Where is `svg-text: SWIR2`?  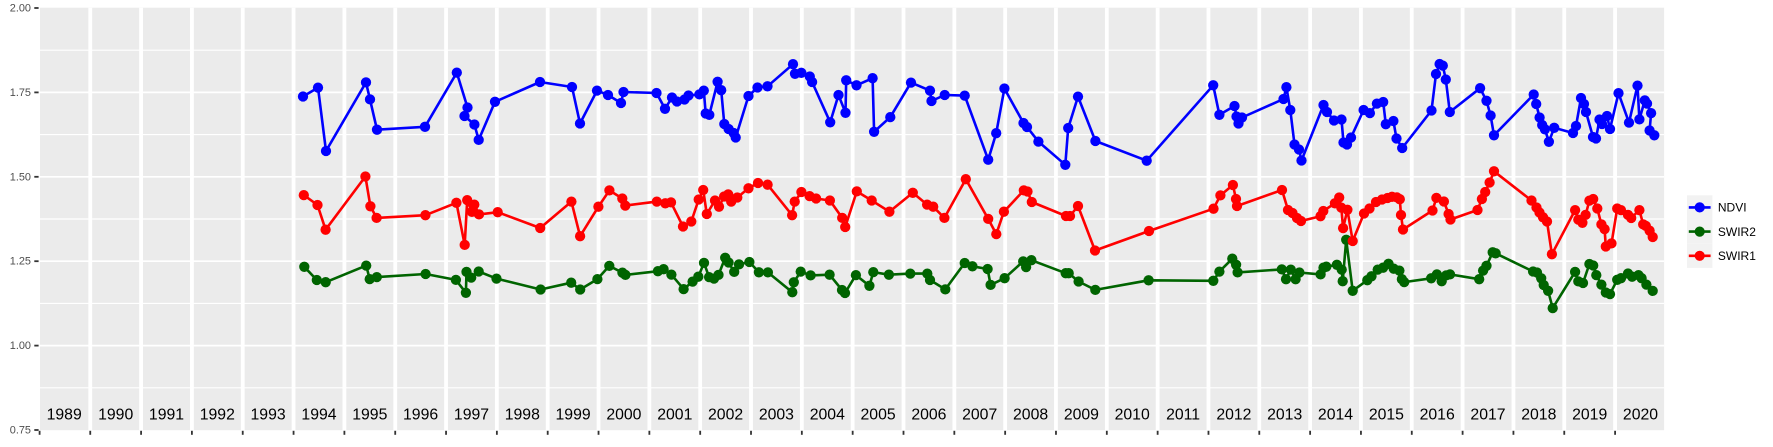
svg-text: SWIR2 is located at coordinates (1737, 232).